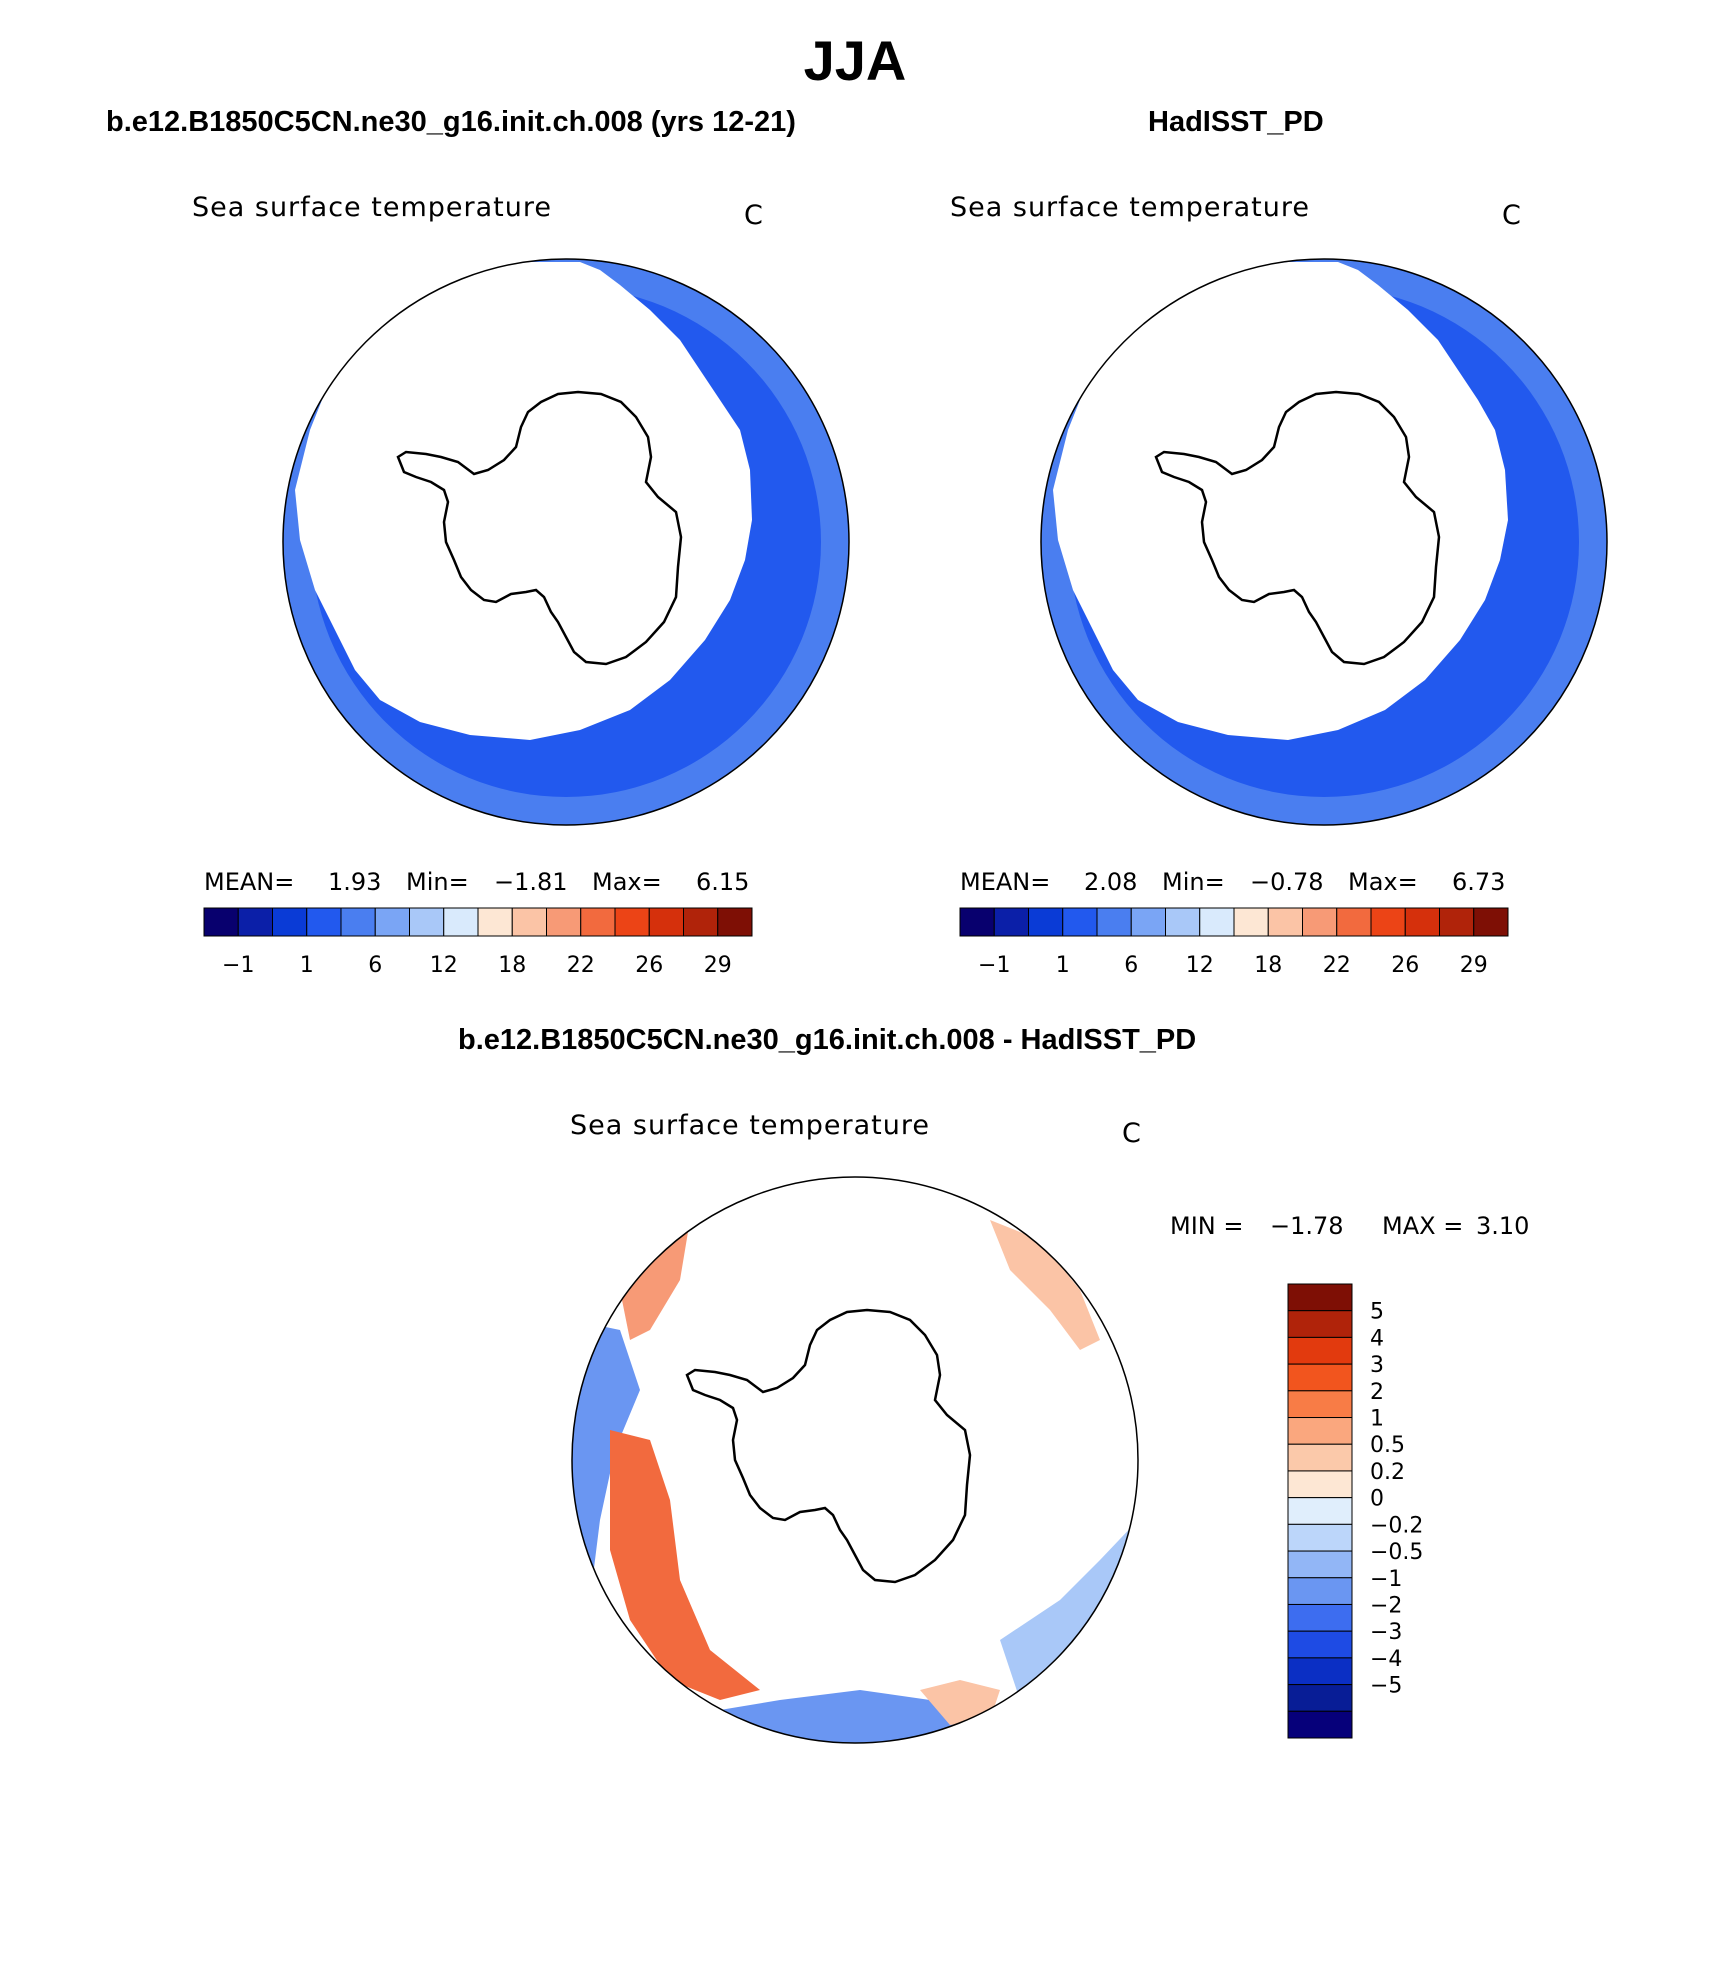 This screenshot has height=1961, width=1710. I want to click on panel2-colorbar-tick-label: 1, so click(1063, 965).